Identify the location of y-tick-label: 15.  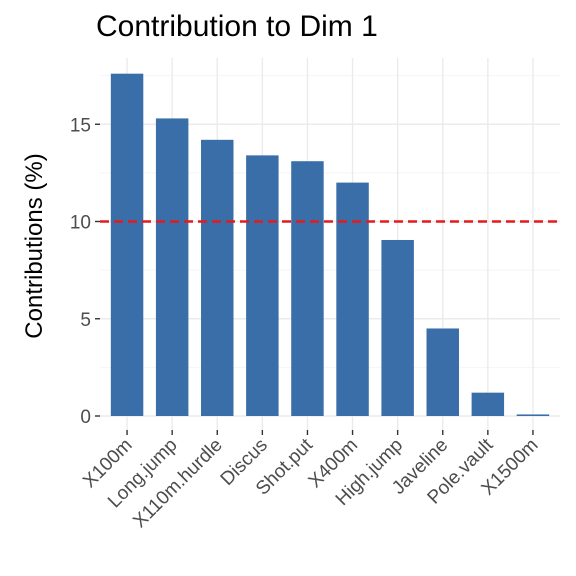
(80, 125).